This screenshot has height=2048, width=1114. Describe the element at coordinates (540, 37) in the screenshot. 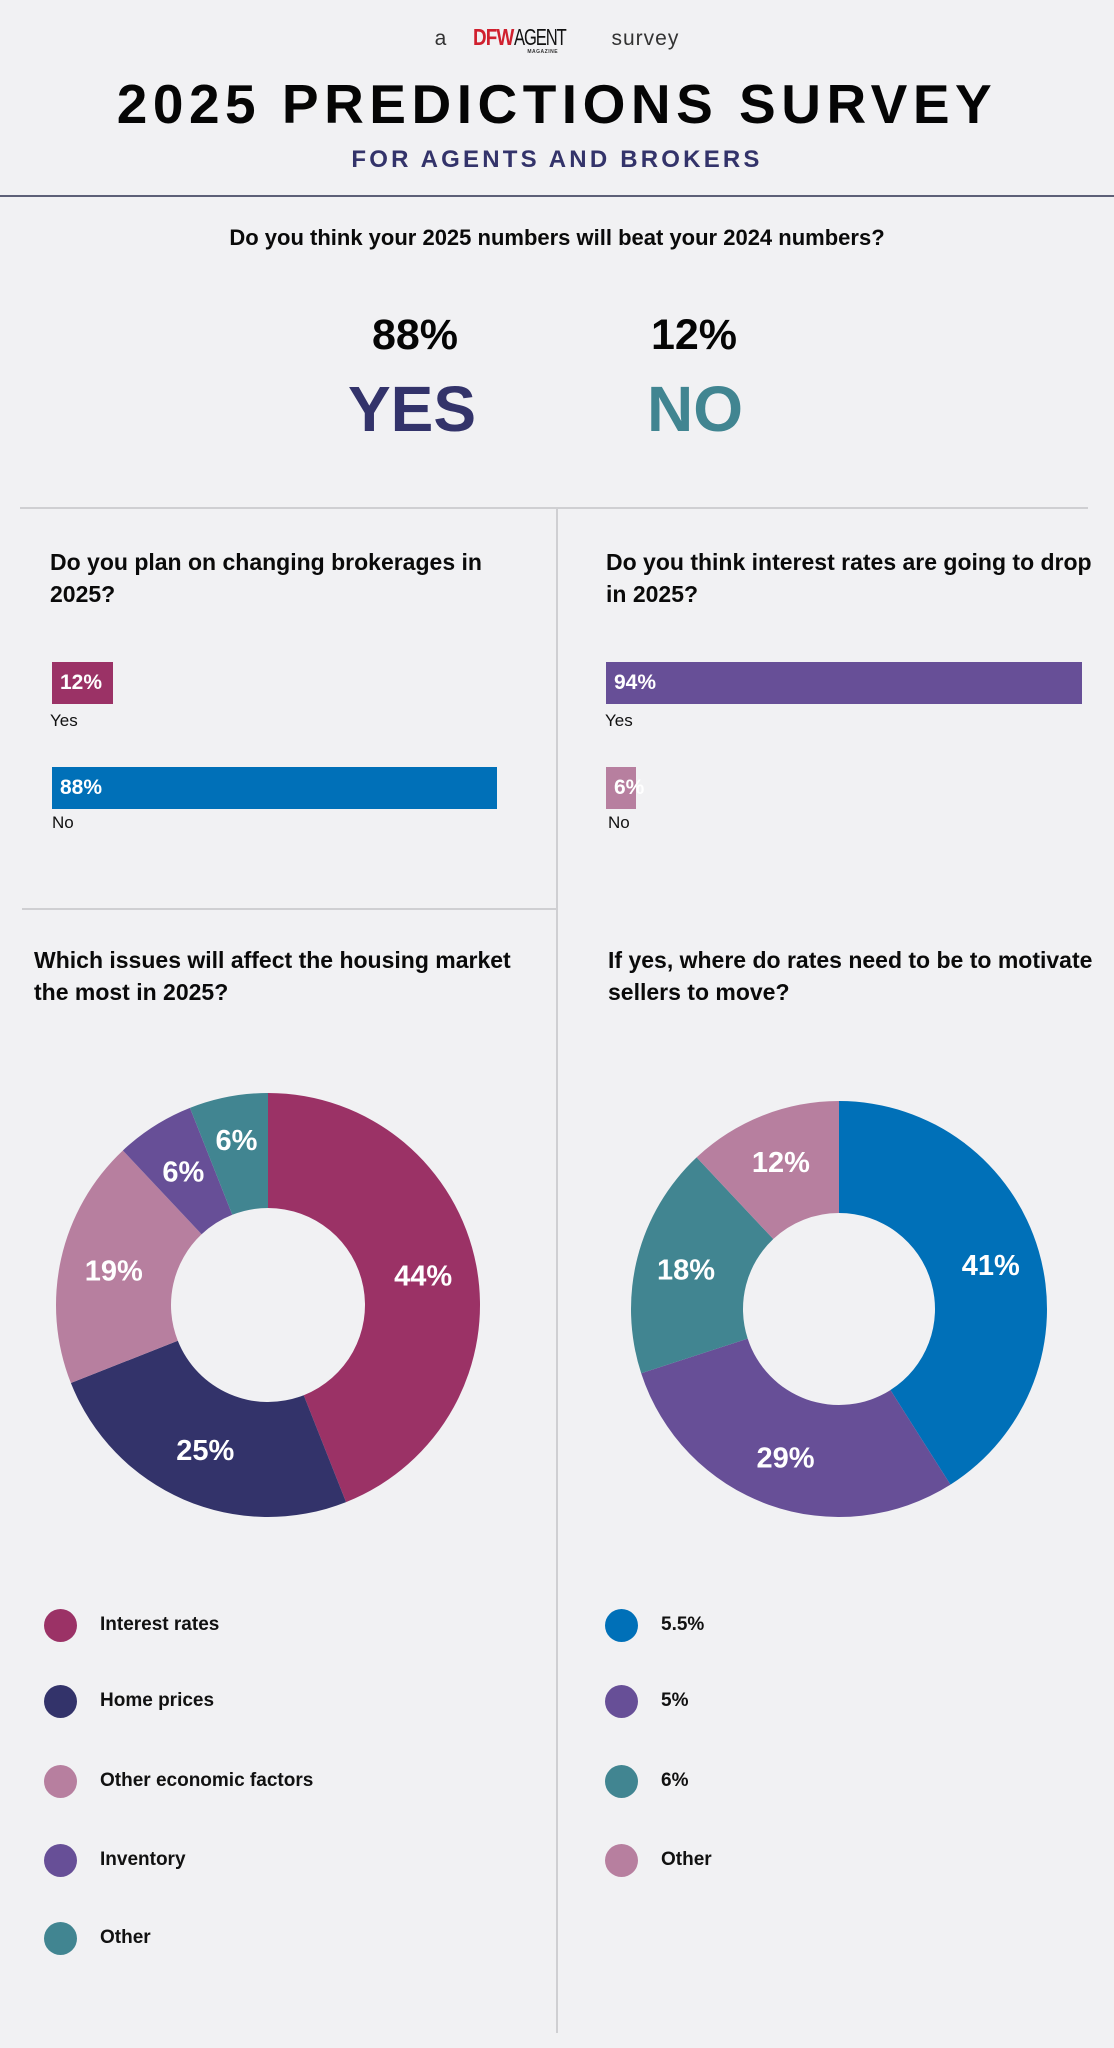

I see `logo-agent: AGENT` at that location.